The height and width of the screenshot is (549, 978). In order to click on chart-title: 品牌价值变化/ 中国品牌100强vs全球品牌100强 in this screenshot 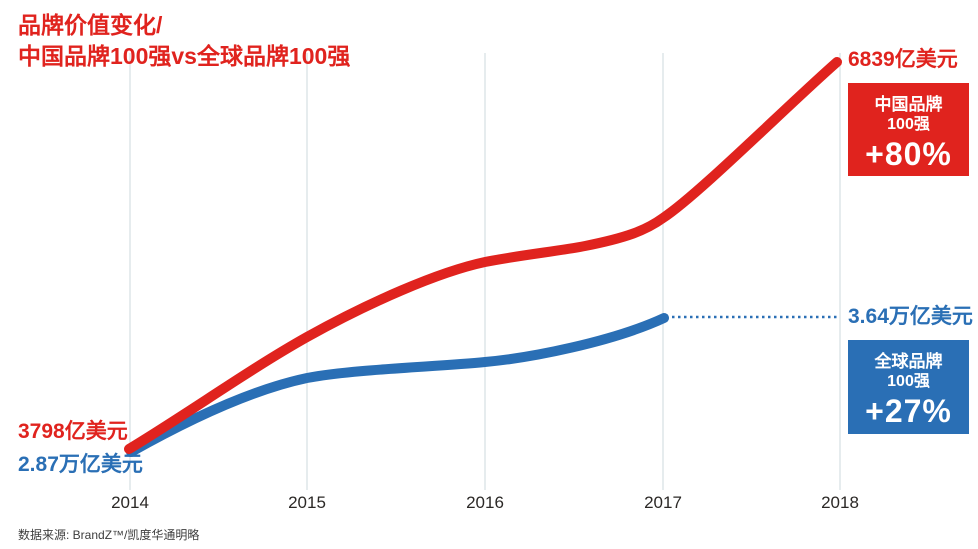, I will do `click(184, 41)`.